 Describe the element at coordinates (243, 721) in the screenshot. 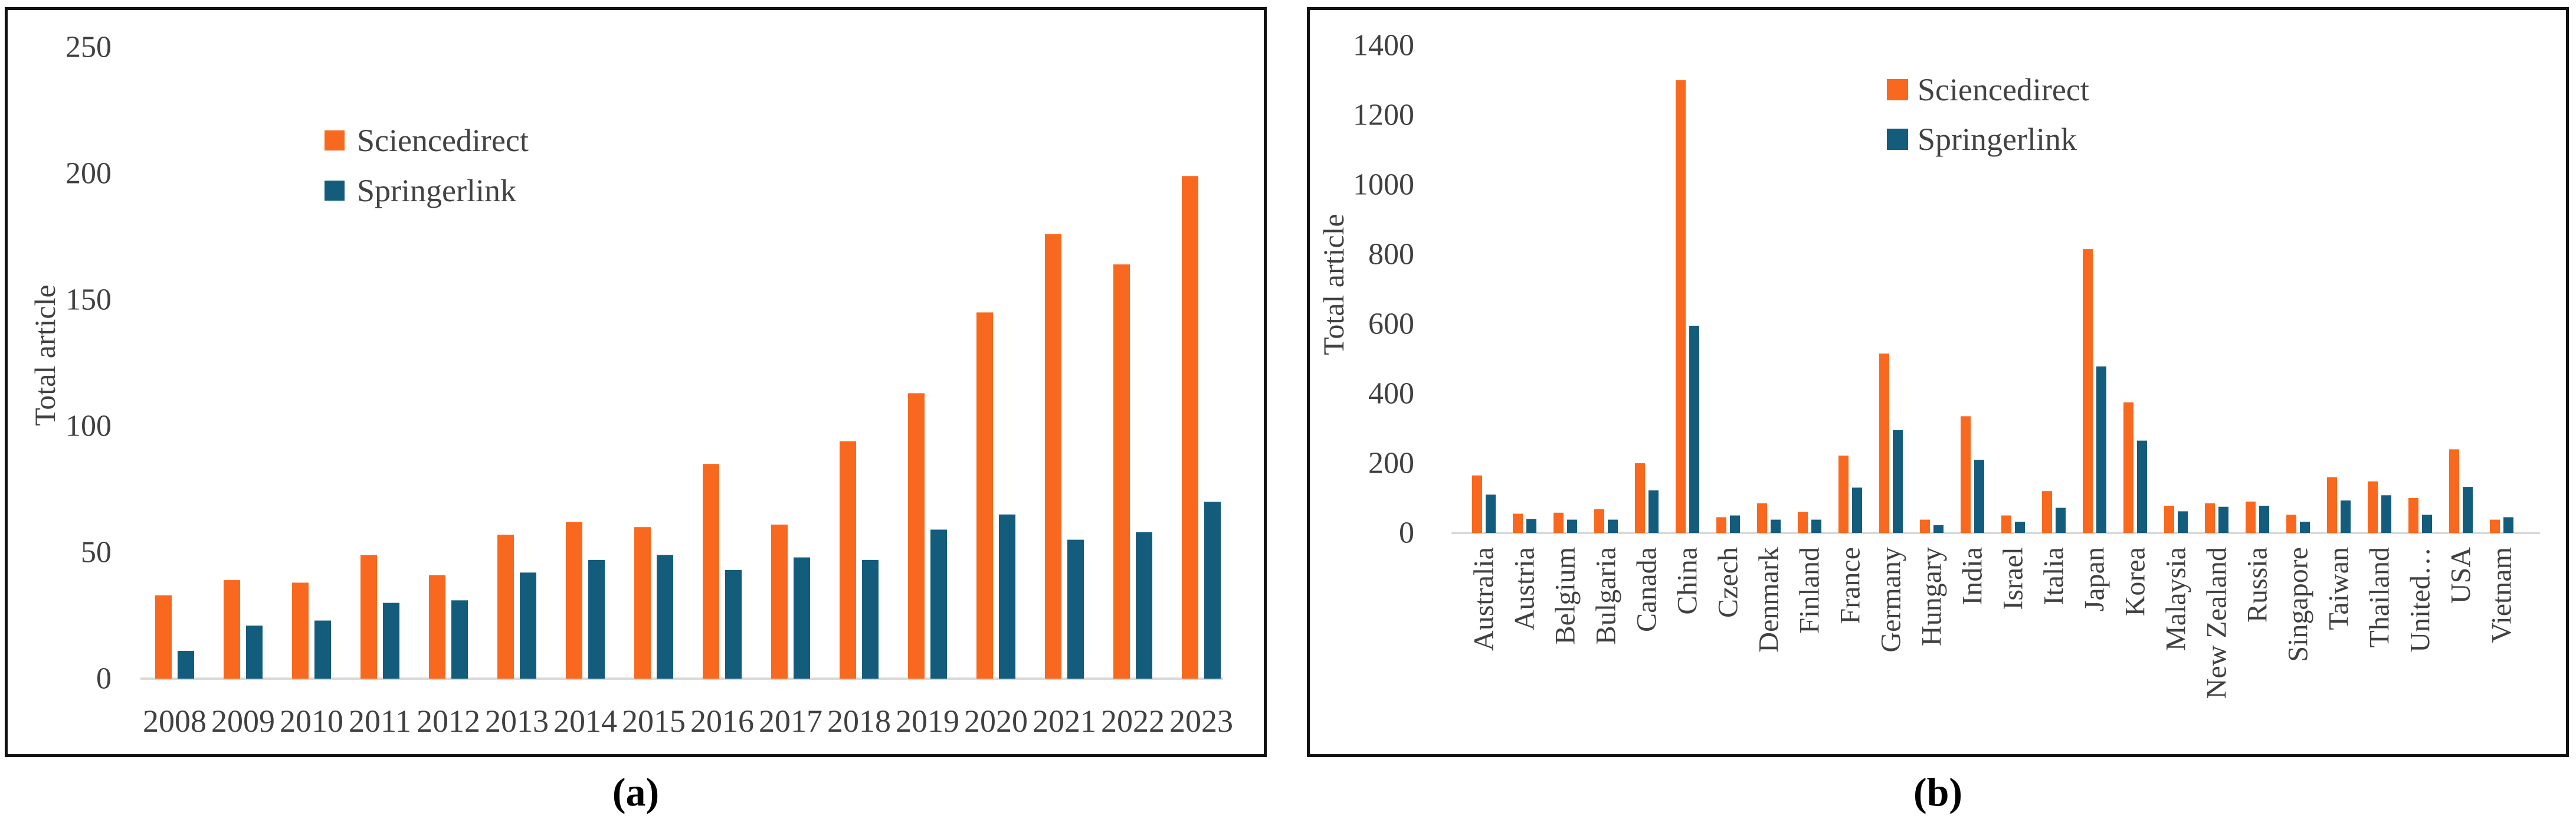

I see `x-category-label: 2009` at that location.